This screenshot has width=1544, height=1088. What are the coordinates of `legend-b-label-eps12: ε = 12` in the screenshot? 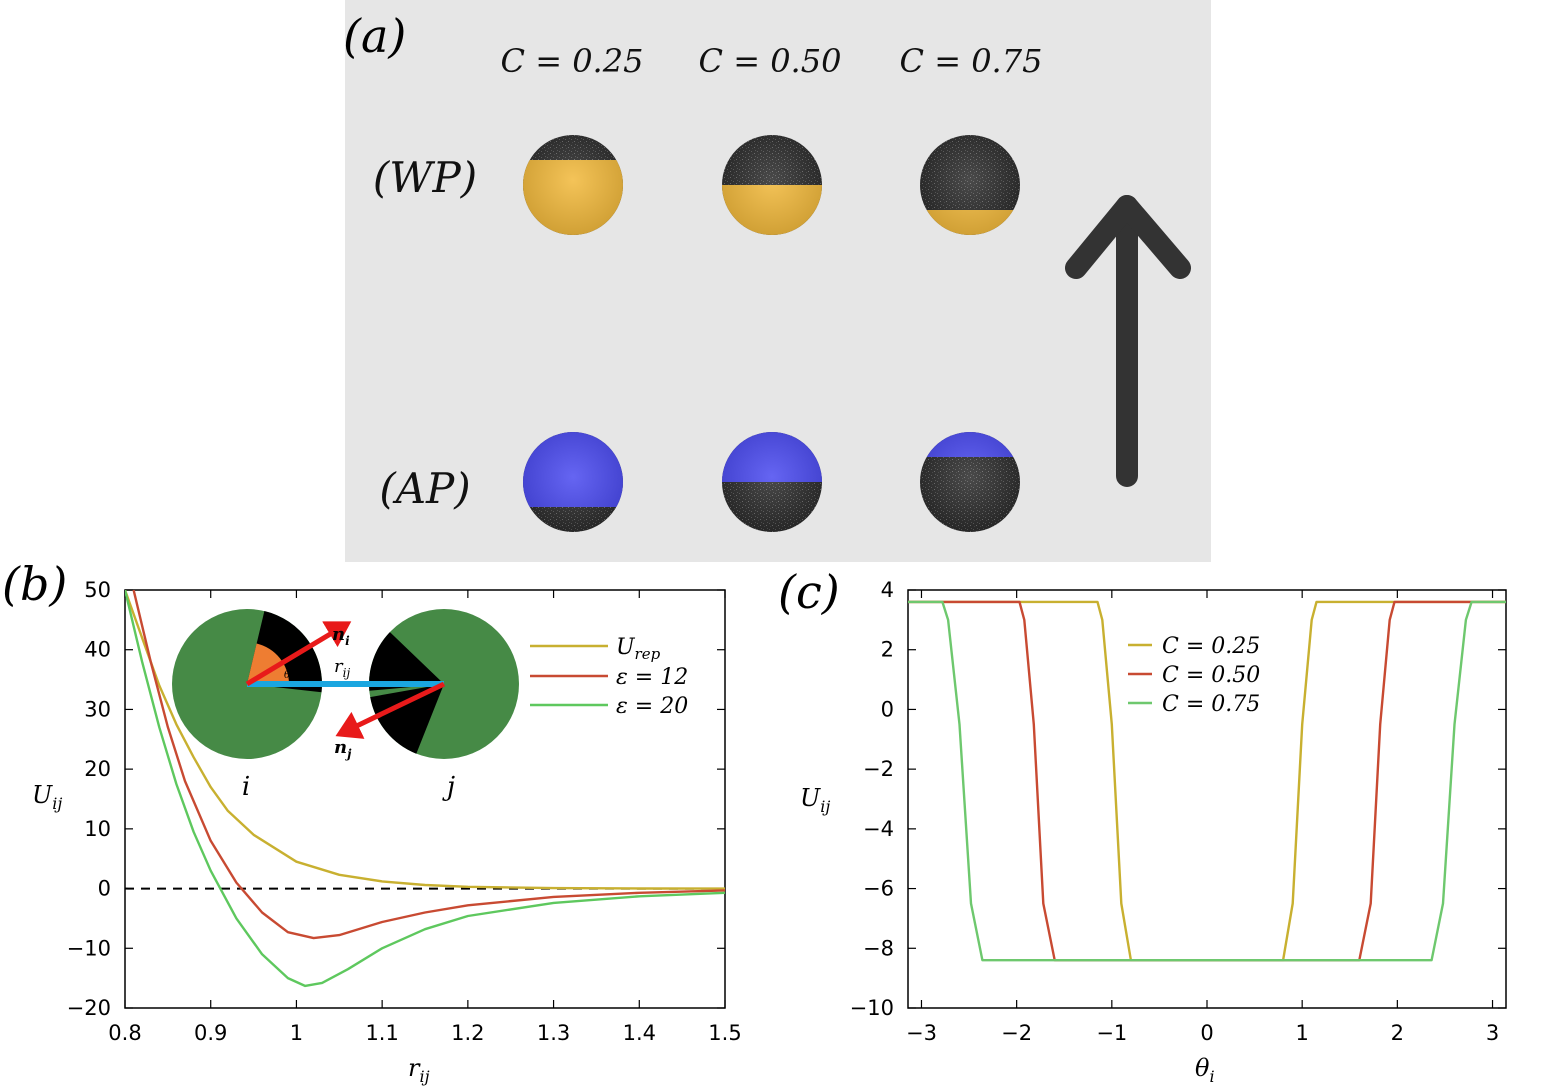 It's located at (652, 677).